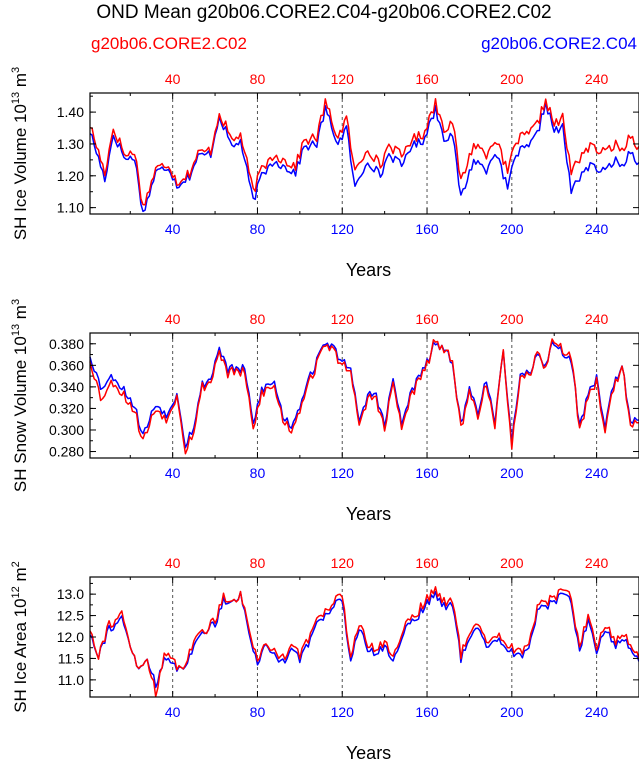  I want to click on ytick-label: 1.40, so click(70, 112).